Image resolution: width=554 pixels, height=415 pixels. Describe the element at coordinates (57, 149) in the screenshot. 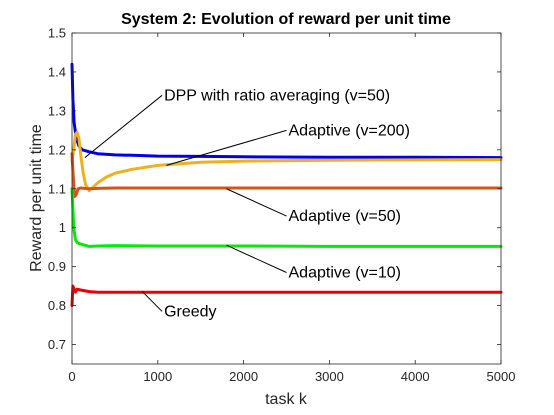

I see `y-tick-label: 1.2` at that location.